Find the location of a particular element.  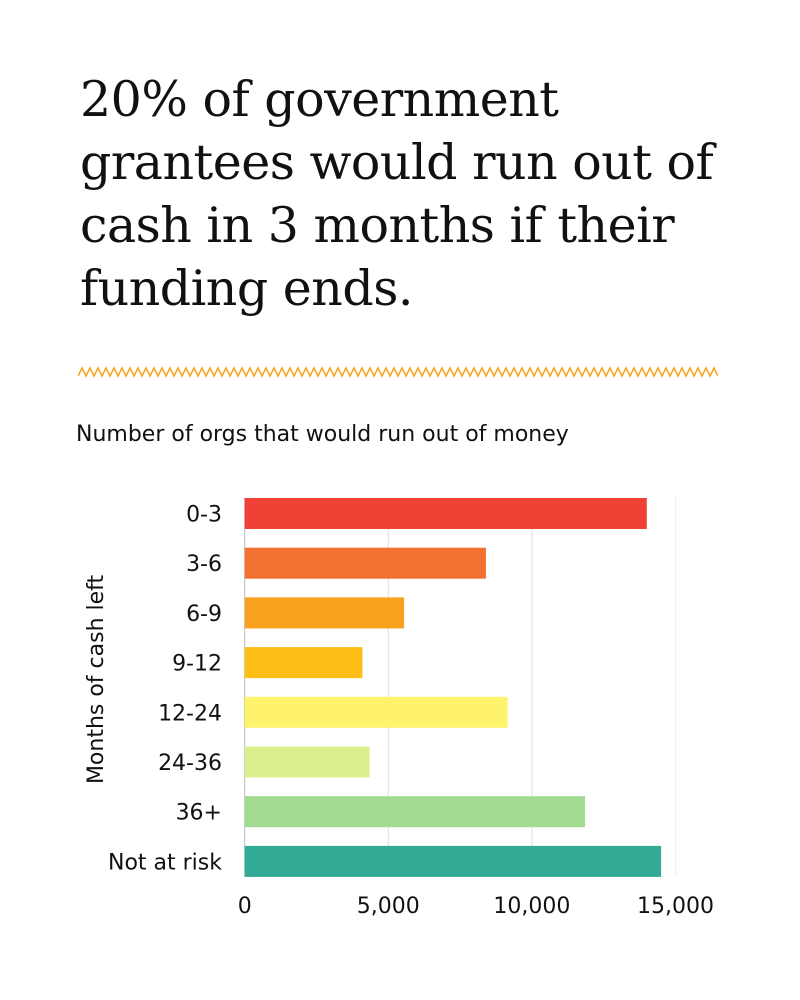

bar-Not at risk is located at coordinates (453, 861).